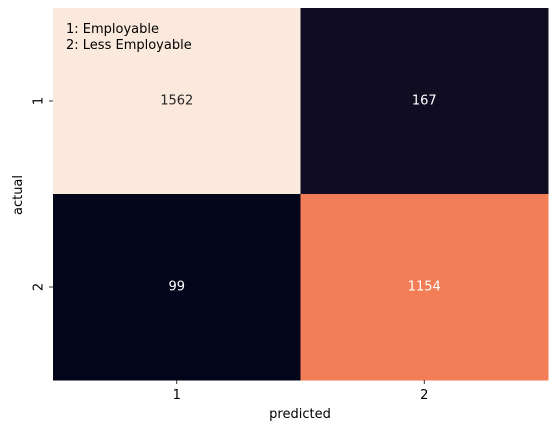 This screenshot has width=559, height=432. Describe the element at coordinates (424, 395) in the screenshot. I see `x-tick-label: 2` at that location.